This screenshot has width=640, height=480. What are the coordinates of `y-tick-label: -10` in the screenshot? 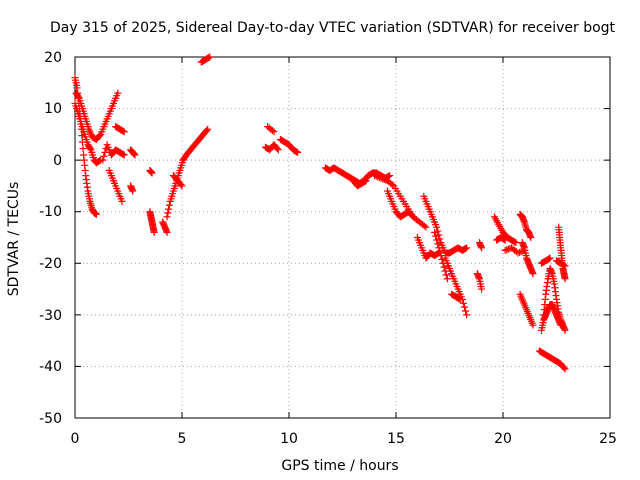 It's located at (50, 212).